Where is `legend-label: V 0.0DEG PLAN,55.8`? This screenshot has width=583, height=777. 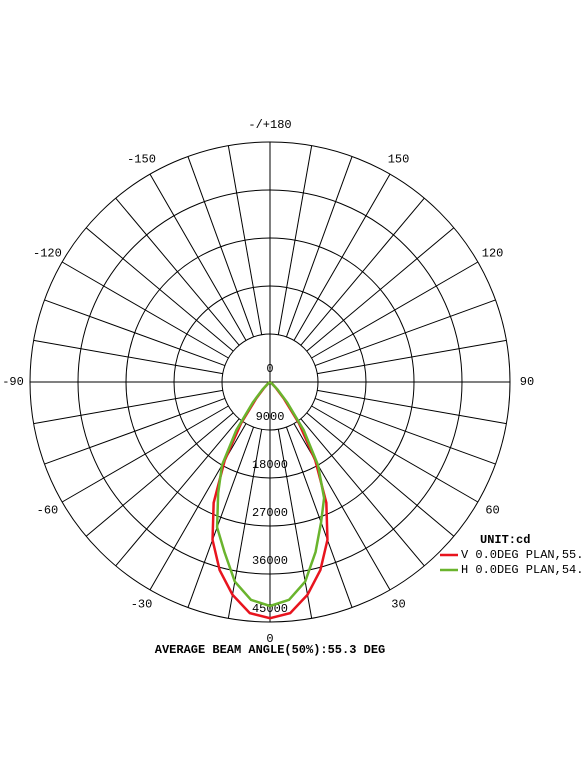 legend-label: V 0.0DEG PLAN,55.8 is located at coordinates (522, 555).